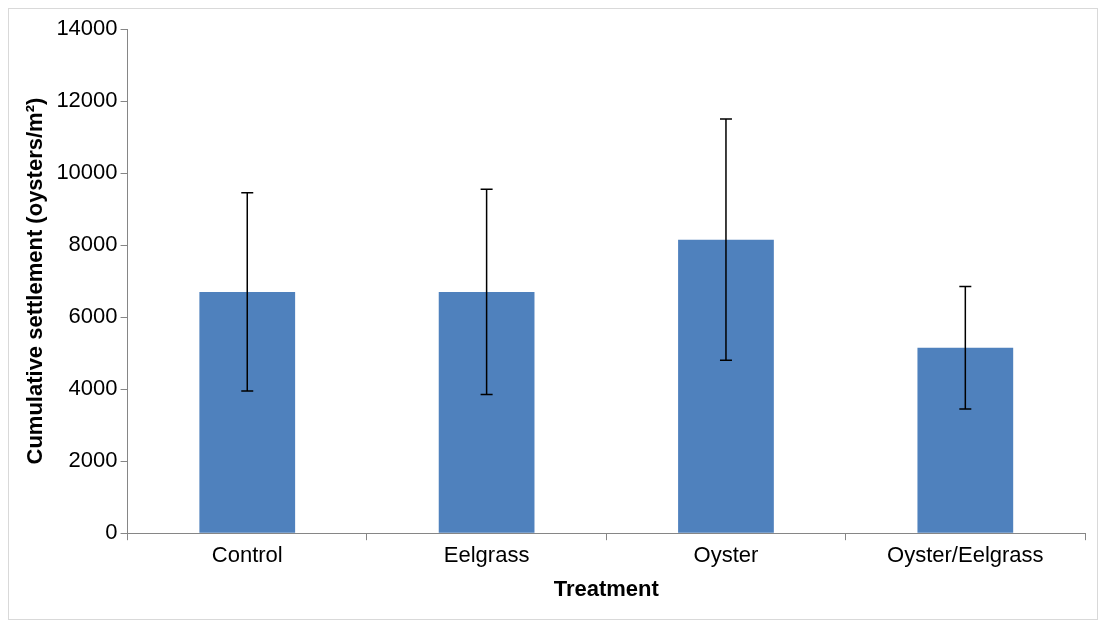  Describe the element at coordinates (93, 316) in the screenshot. I see `y-tick-label: 6000` at that location.